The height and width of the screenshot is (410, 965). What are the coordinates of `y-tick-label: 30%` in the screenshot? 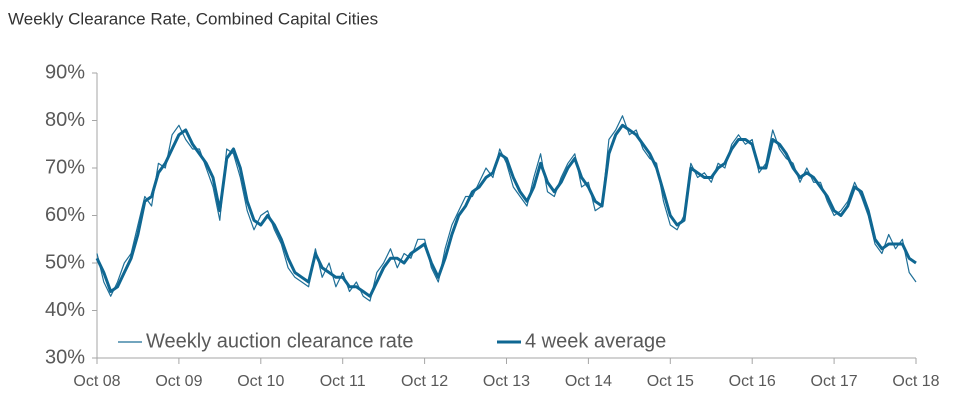 It's located at (65, 357).